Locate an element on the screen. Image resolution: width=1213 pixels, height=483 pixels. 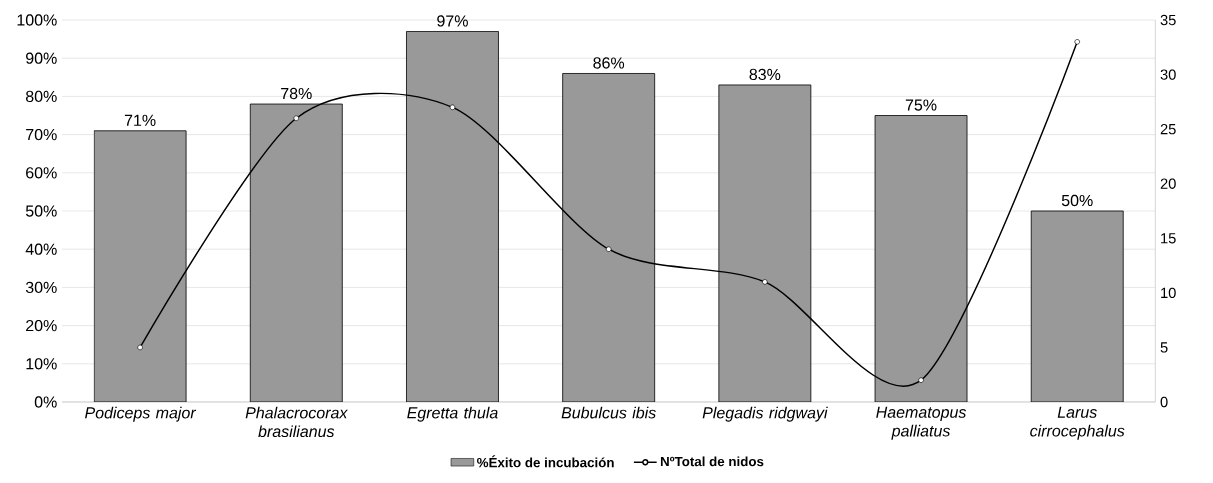
data-label: 50% is located at coordinates (1077, 200).